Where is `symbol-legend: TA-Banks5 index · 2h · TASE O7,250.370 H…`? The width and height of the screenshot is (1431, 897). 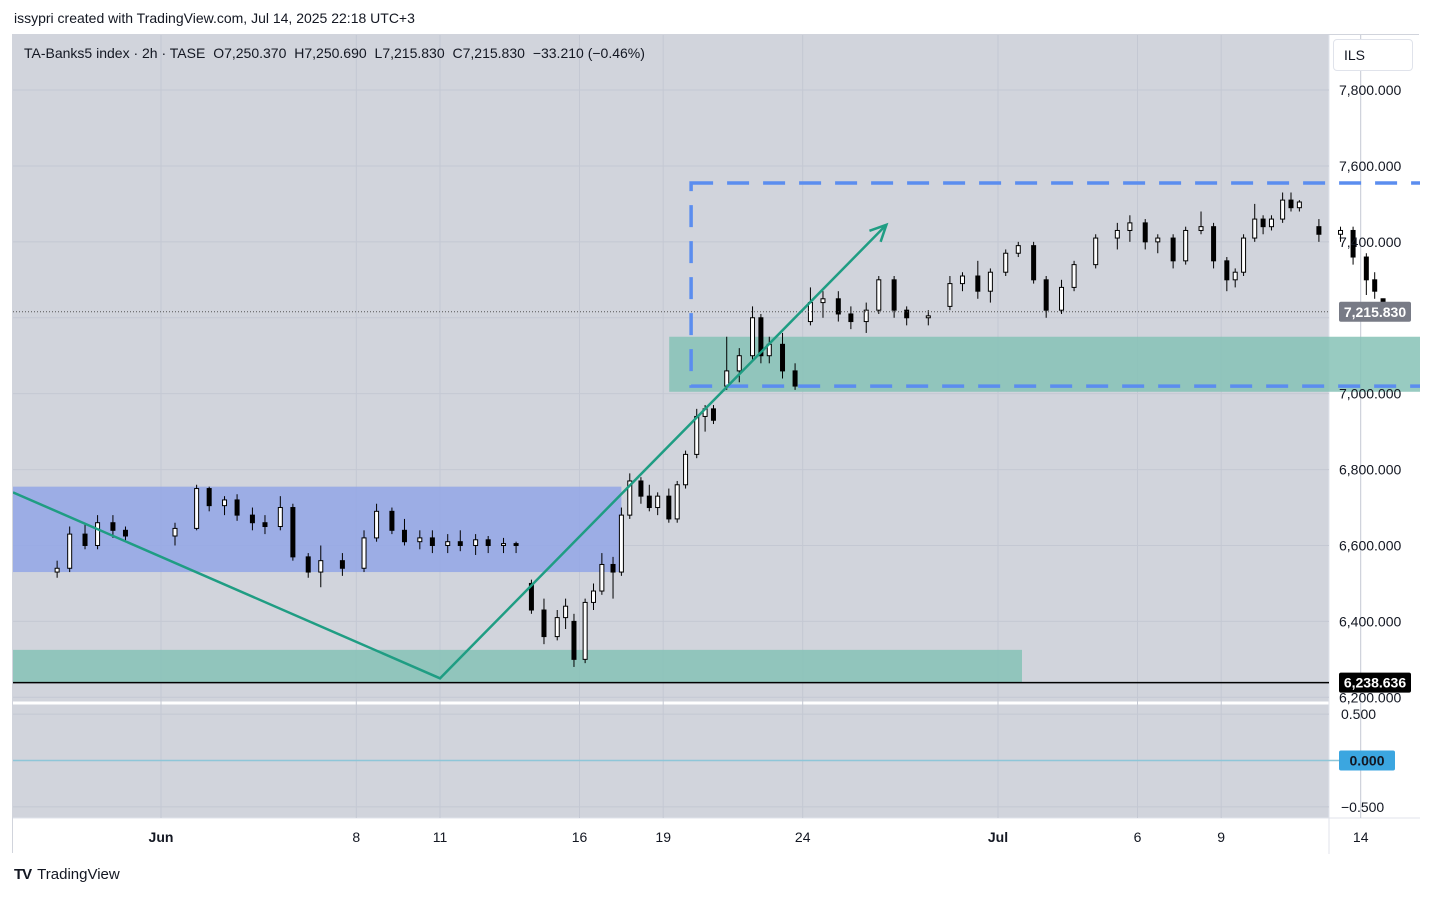
symbol-legend: TA-Banks5 index · 2h · TASE O7,250.370 H… is located at coordinates (336, 53).